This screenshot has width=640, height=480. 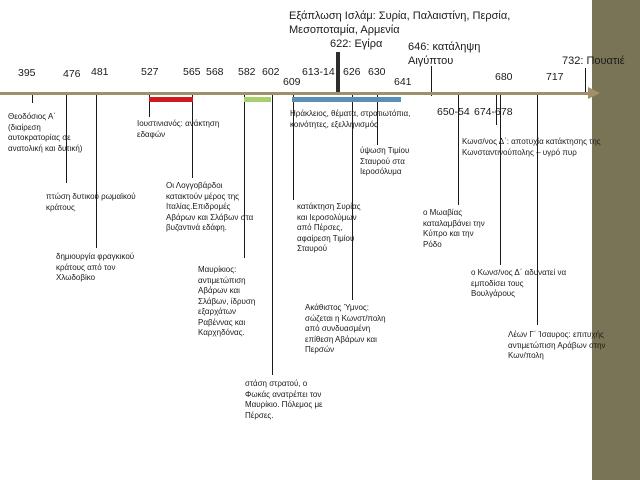 What do you see at coordinates (453, 112) in the screenshot?
I see `year-650: 650-54` at bounding box center [453, 112].